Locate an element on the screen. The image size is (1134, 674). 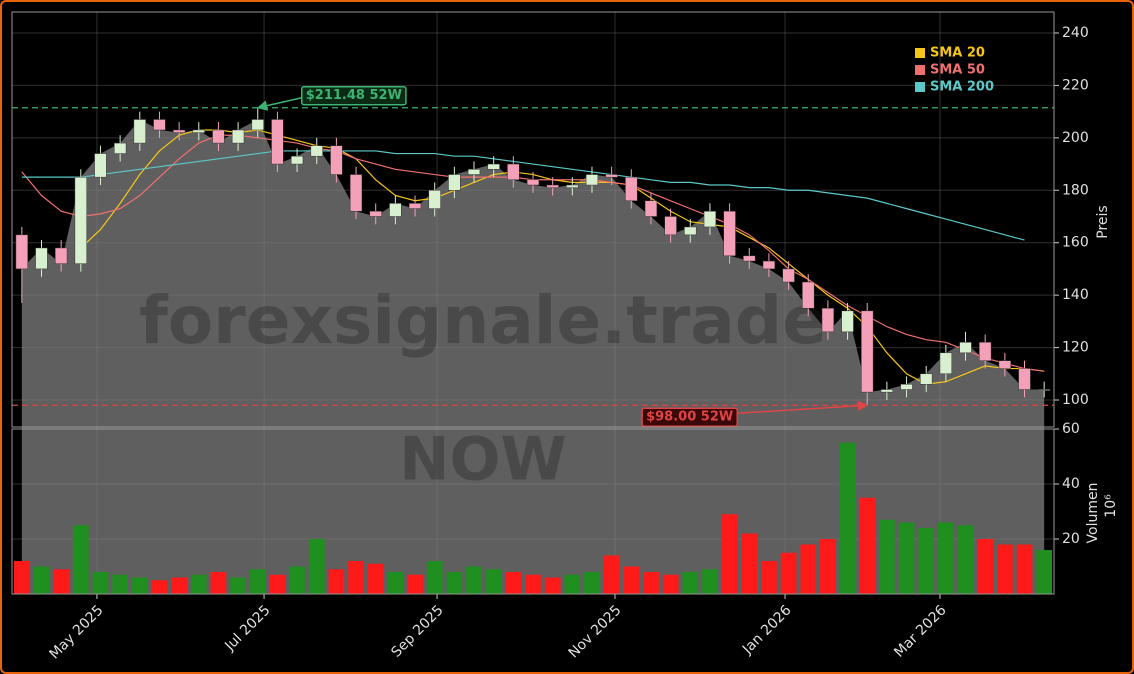
watermark: forexsignale.trade is located at coordinates (483, 320).